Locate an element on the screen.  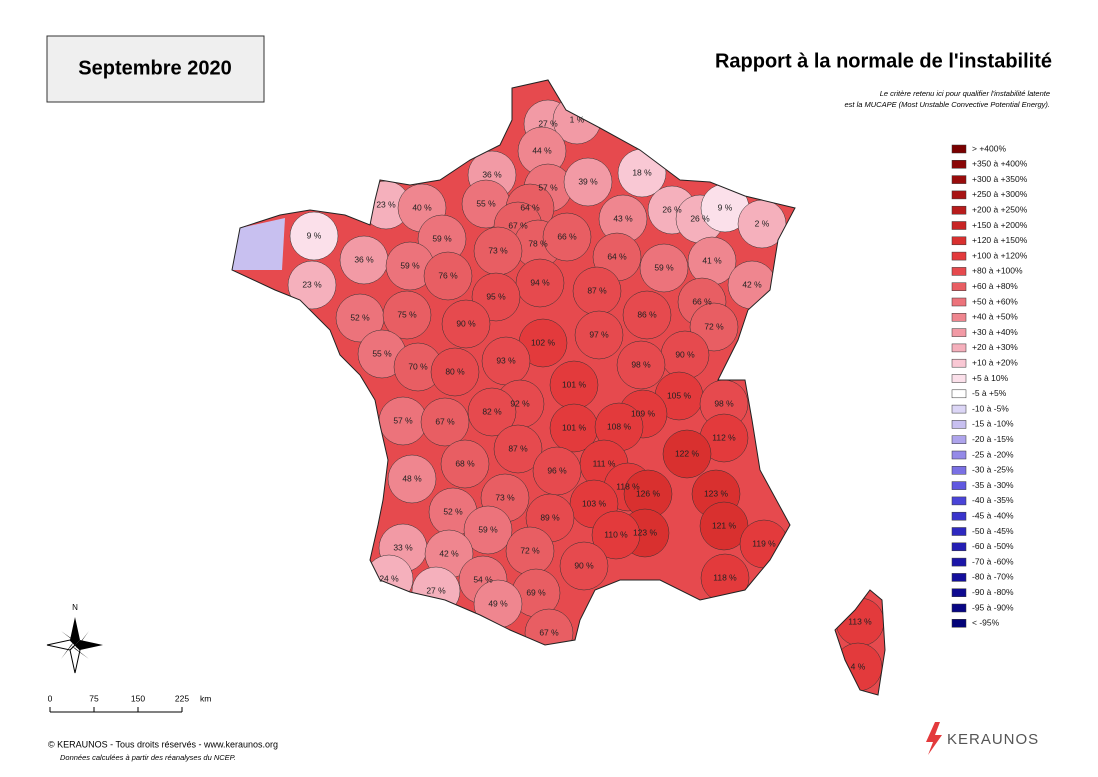
period-box is located at coordinates (155, 69).